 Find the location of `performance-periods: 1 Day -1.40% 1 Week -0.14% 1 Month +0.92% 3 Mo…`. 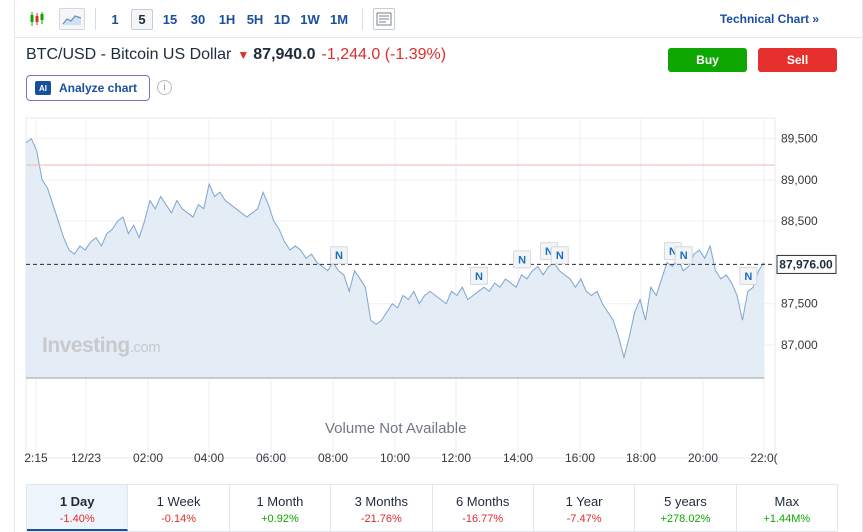

performance-periods: 1 Day -1.40% 1 Week -0.14% 1 Month +0.92% 3 Mo… is located at coordinates (432, 508).